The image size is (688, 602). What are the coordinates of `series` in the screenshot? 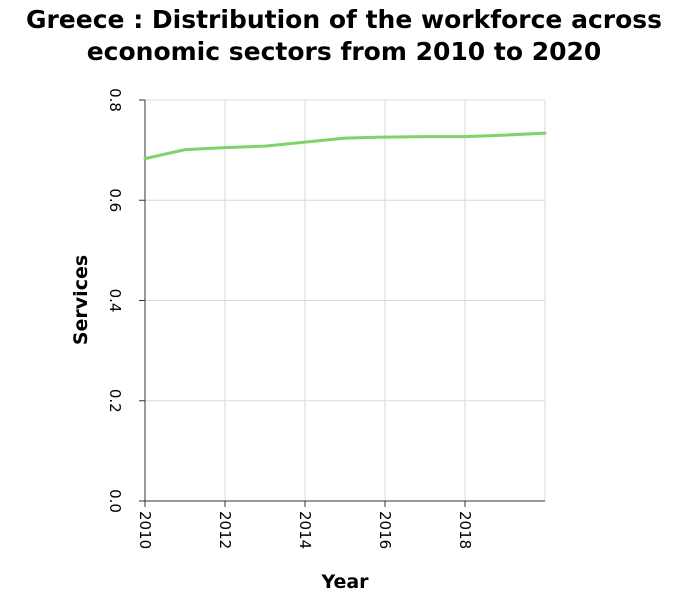 It's located at (345, 146).